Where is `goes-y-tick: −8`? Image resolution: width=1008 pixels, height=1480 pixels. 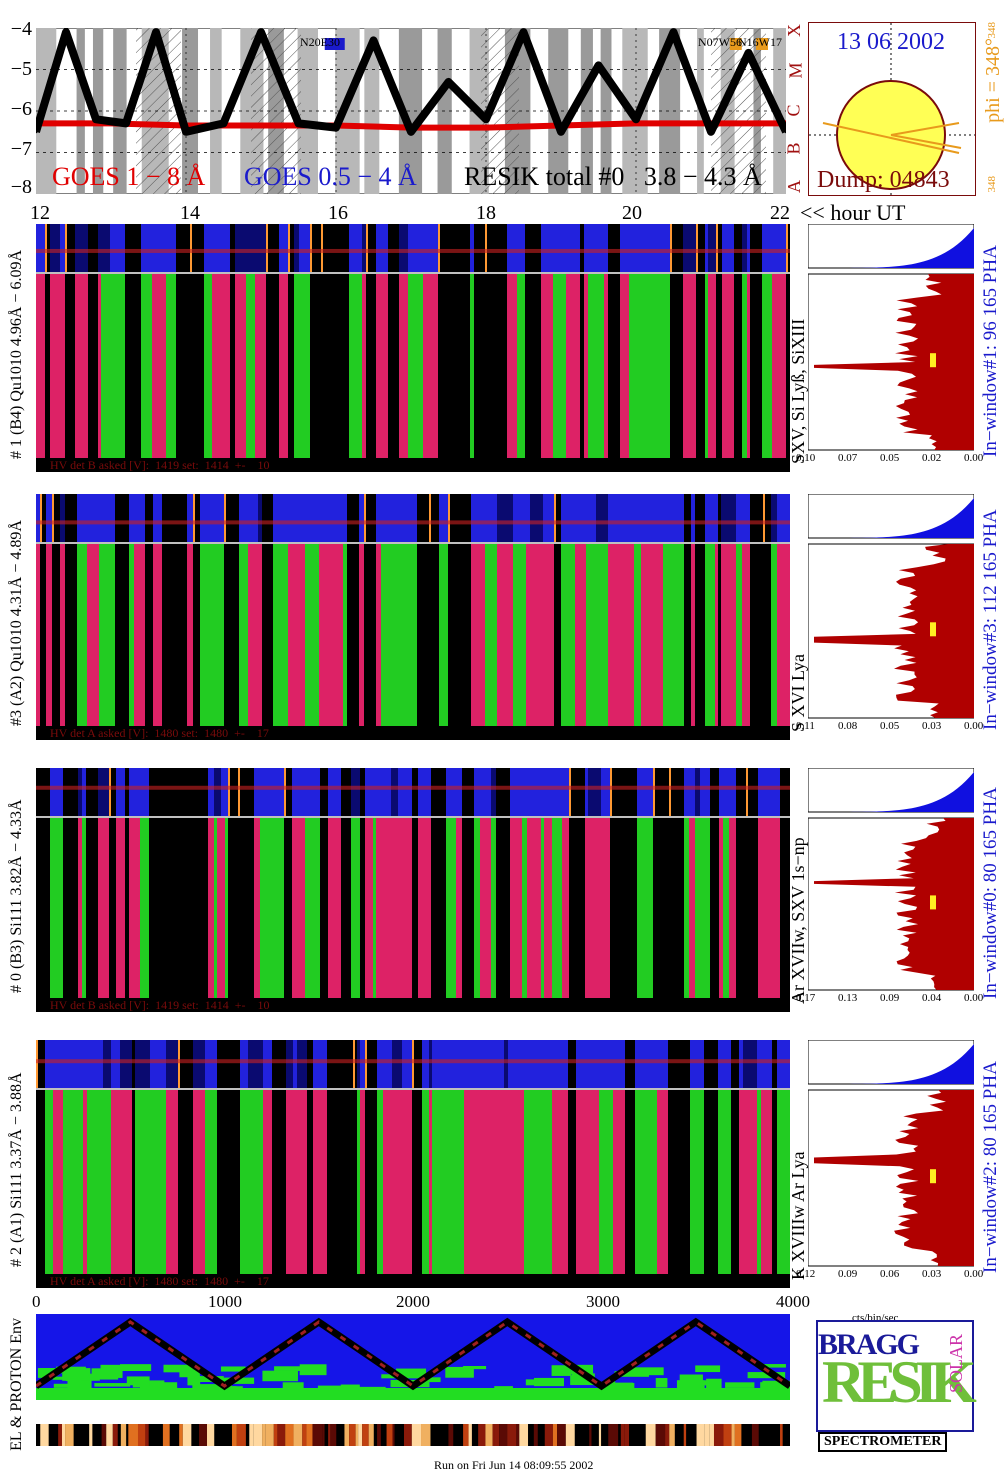 goes-y-tick: −8 is located at coordinates (21, 187).